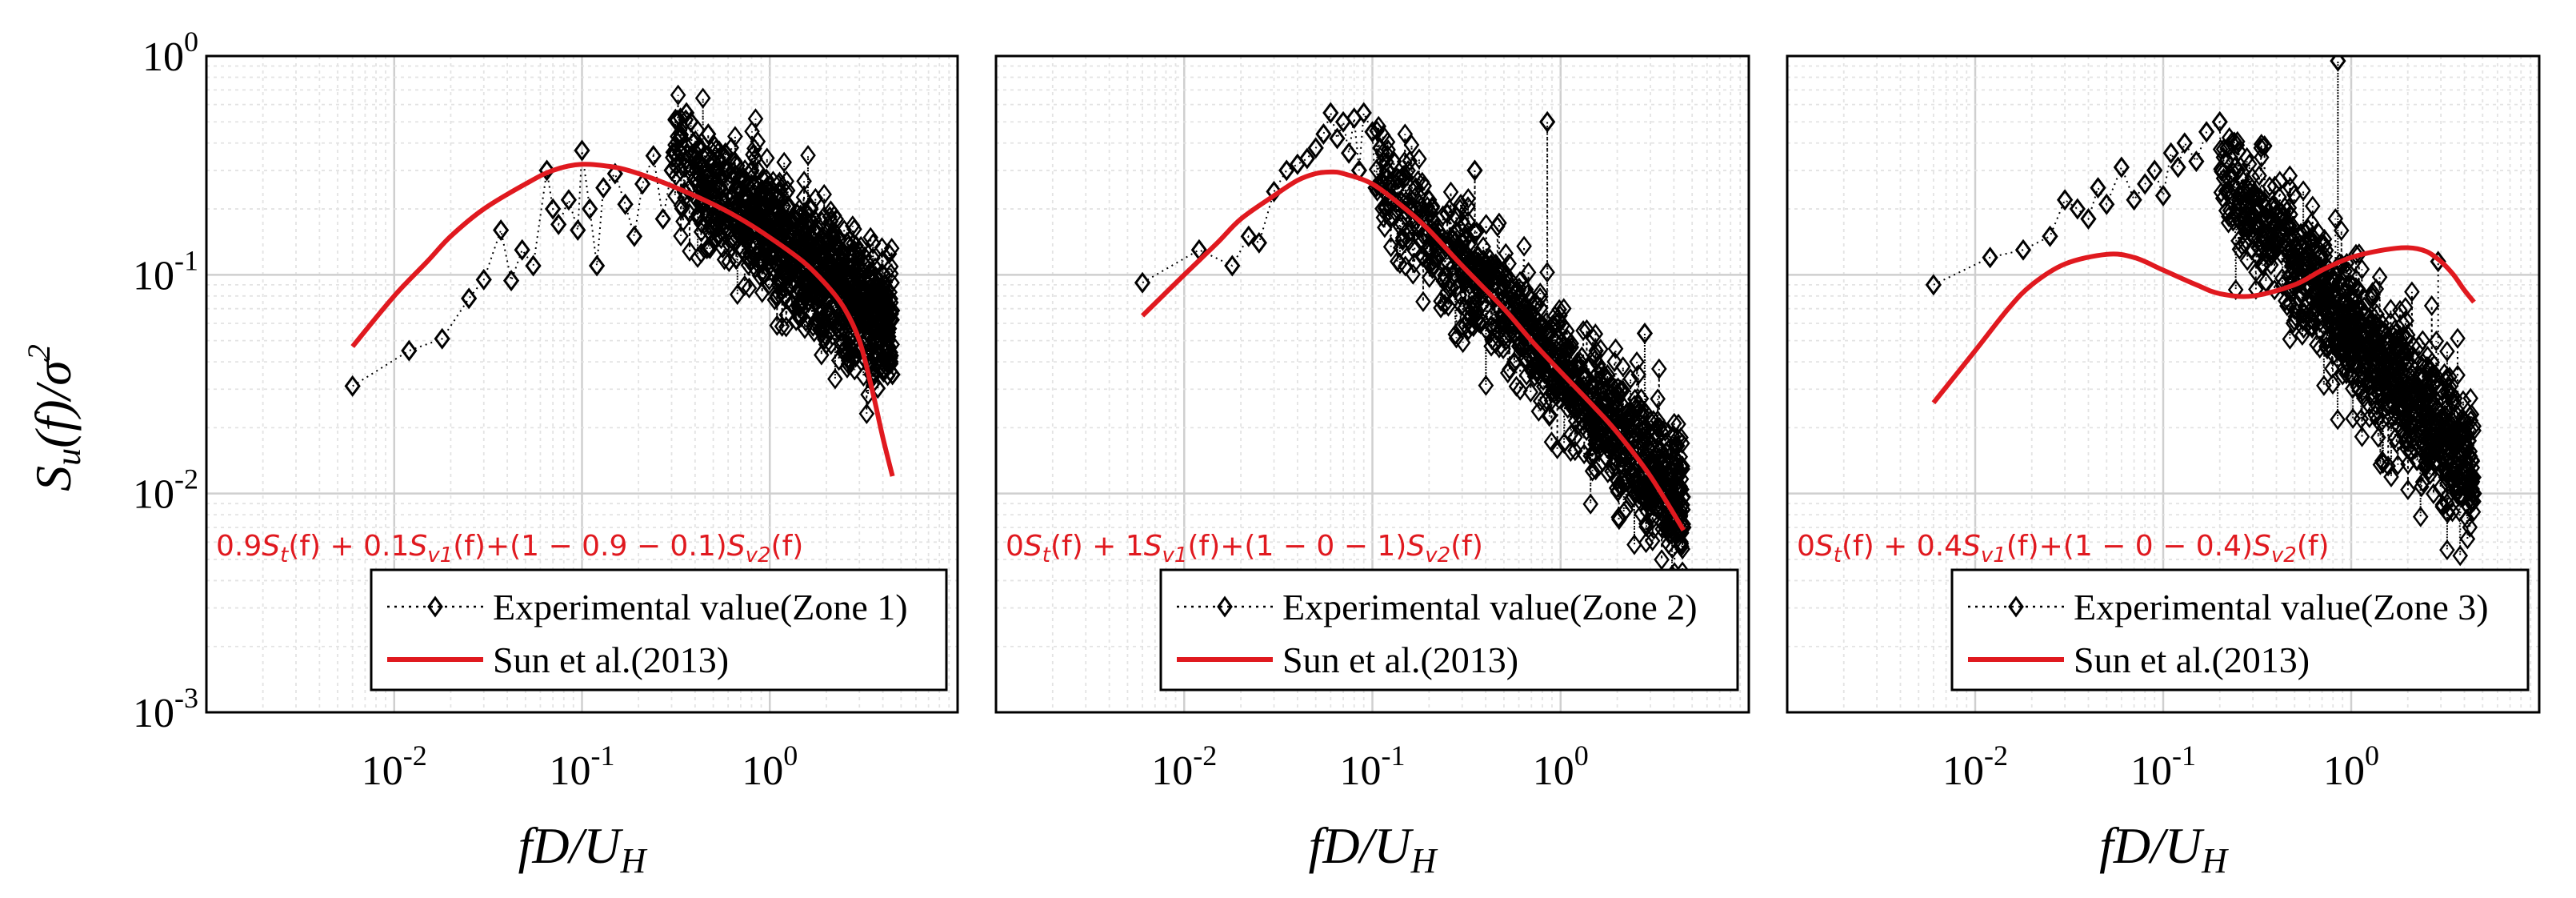 Image resolution: width=2576 pixels, height=898 pixels. I want to click on panel-2-x-title-sub: H, so click(1424, 860).